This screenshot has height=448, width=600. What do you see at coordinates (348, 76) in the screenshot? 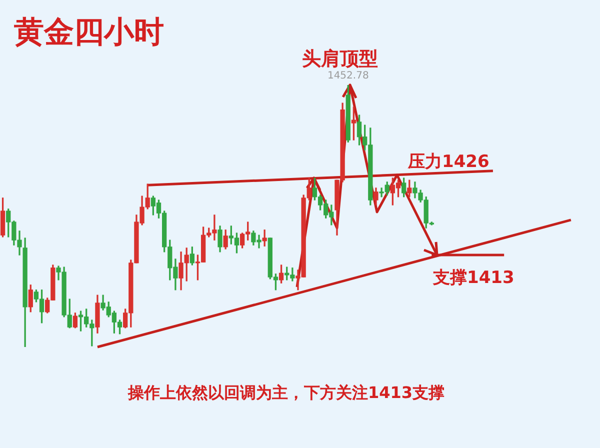
I see `annotation: 1452.78` at bounding box center [348, 76].